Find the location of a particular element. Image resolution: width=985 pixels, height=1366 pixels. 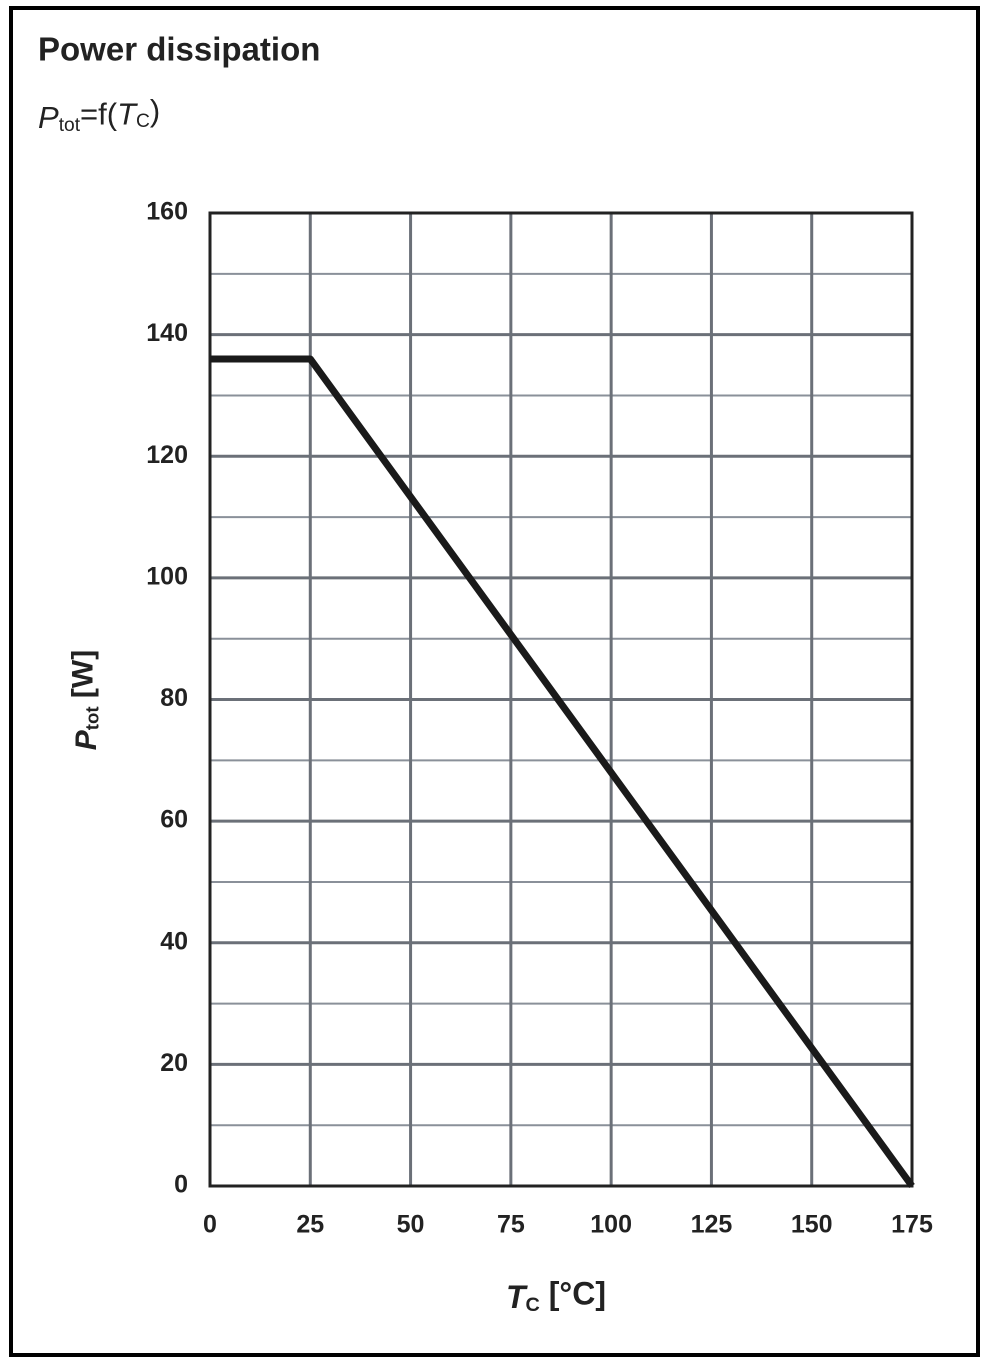

label-part: =f( is located at coordinates (99, 114).